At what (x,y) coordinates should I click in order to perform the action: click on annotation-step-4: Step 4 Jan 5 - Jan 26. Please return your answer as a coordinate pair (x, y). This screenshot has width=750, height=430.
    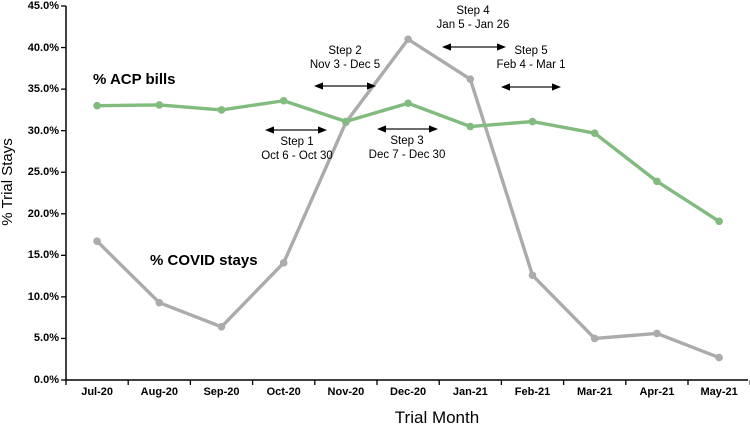
    Looking at the image, I should click on (473, 18).